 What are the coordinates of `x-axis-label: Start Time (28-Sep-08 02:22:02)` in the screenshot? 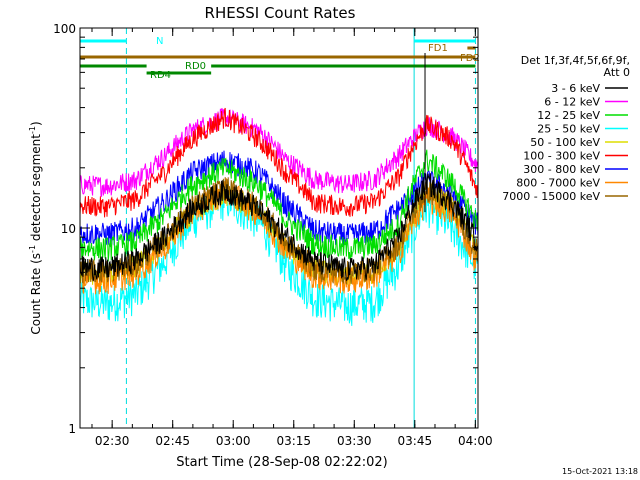 It's located at (281, 462).